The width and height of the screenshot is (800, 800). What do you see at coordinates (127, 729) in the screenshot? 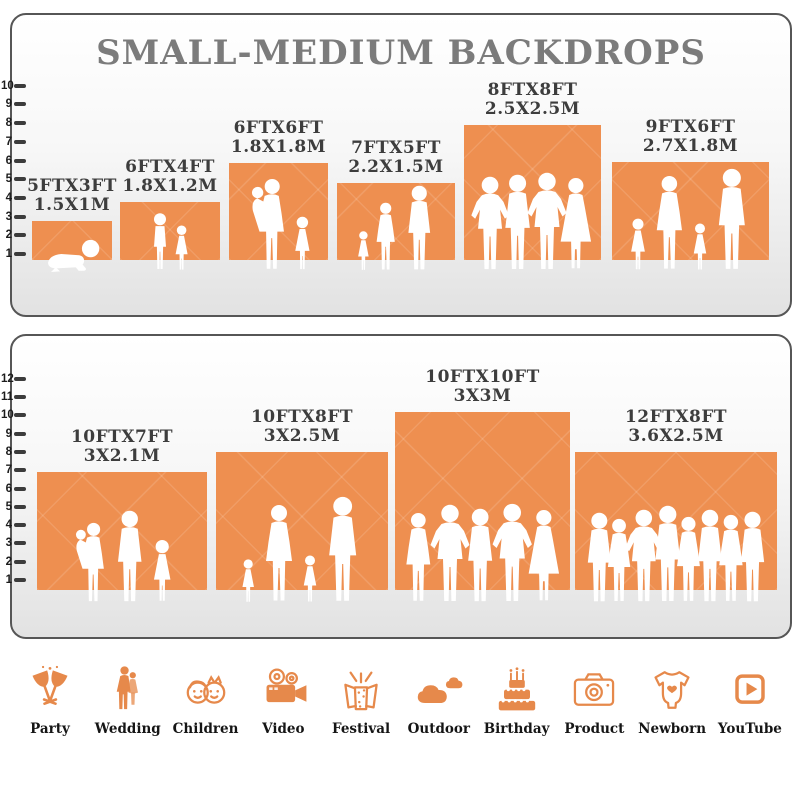
I see `category-label: Wedding` at bounding box center [127, 729].